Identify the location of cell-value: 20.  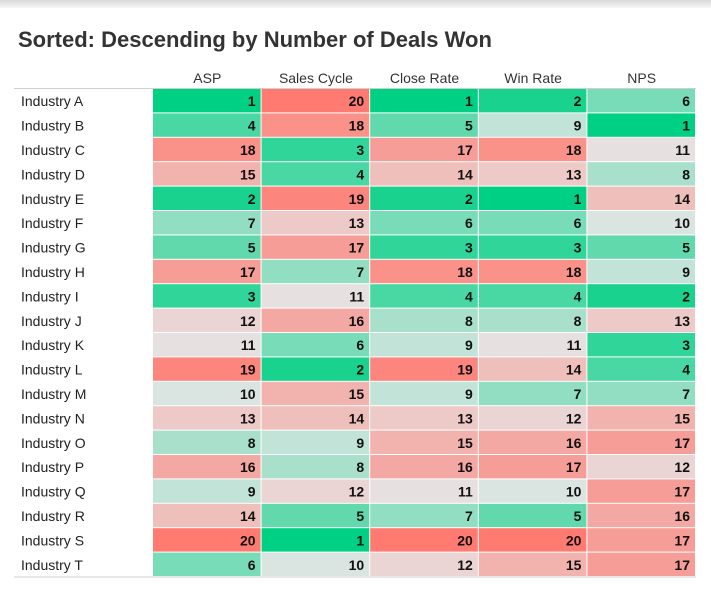
(357, 101).